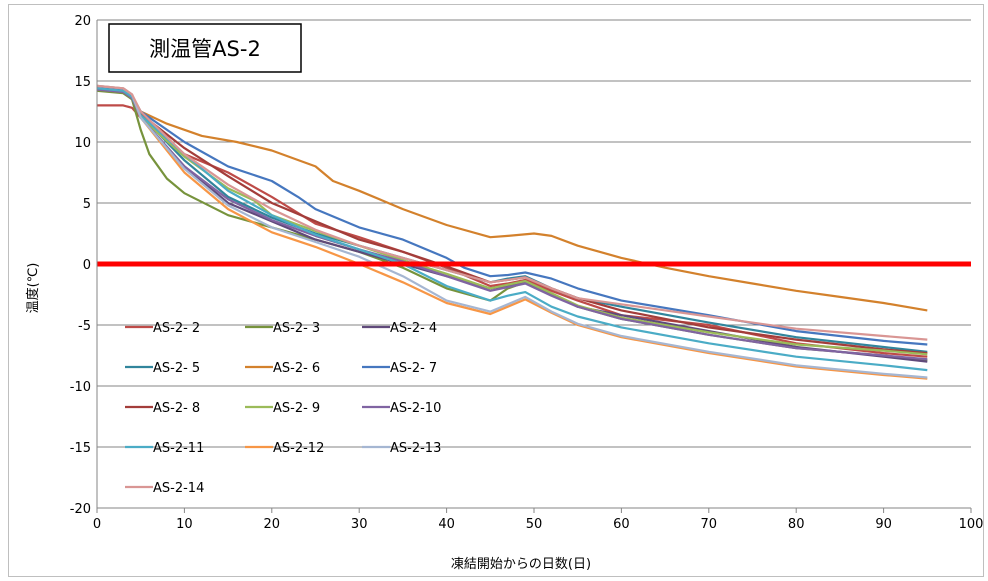 The image size is (988, 581). What do you see at coordinates (796, 524) in the screenshot?
I see `x-tick-label: 80` at bounding box center [796, 524].